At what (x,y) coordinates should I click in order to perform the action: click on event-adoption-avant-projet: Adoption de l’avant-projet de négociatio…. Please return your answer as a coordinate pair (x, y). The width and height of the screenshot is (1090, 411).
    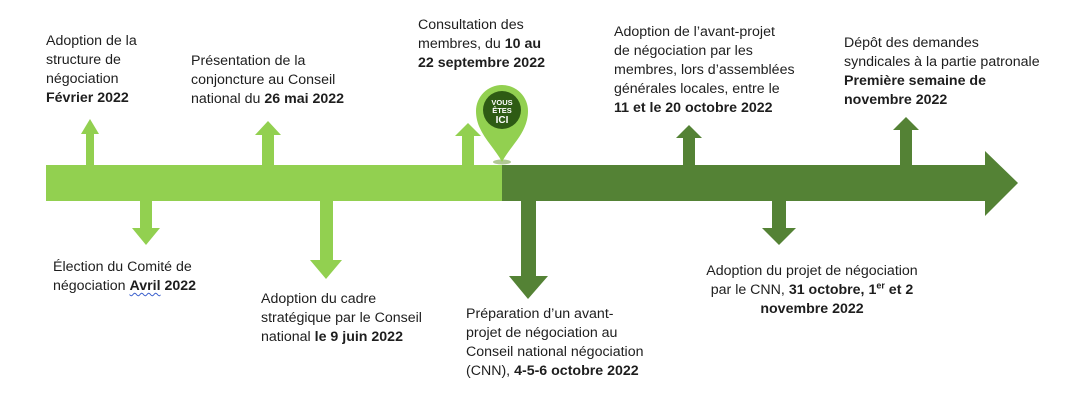
    Looking at the image, I should click on (704, 70).